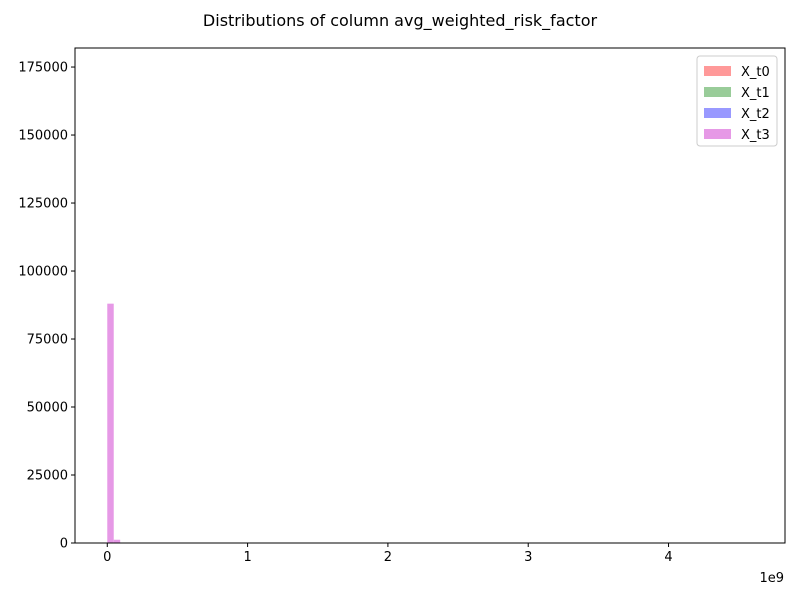 This screenshot has height=604, width=800. Describe the element at coordinates (43, 68) in the screenshot. I see `y-tick-label: 175000` at that location.